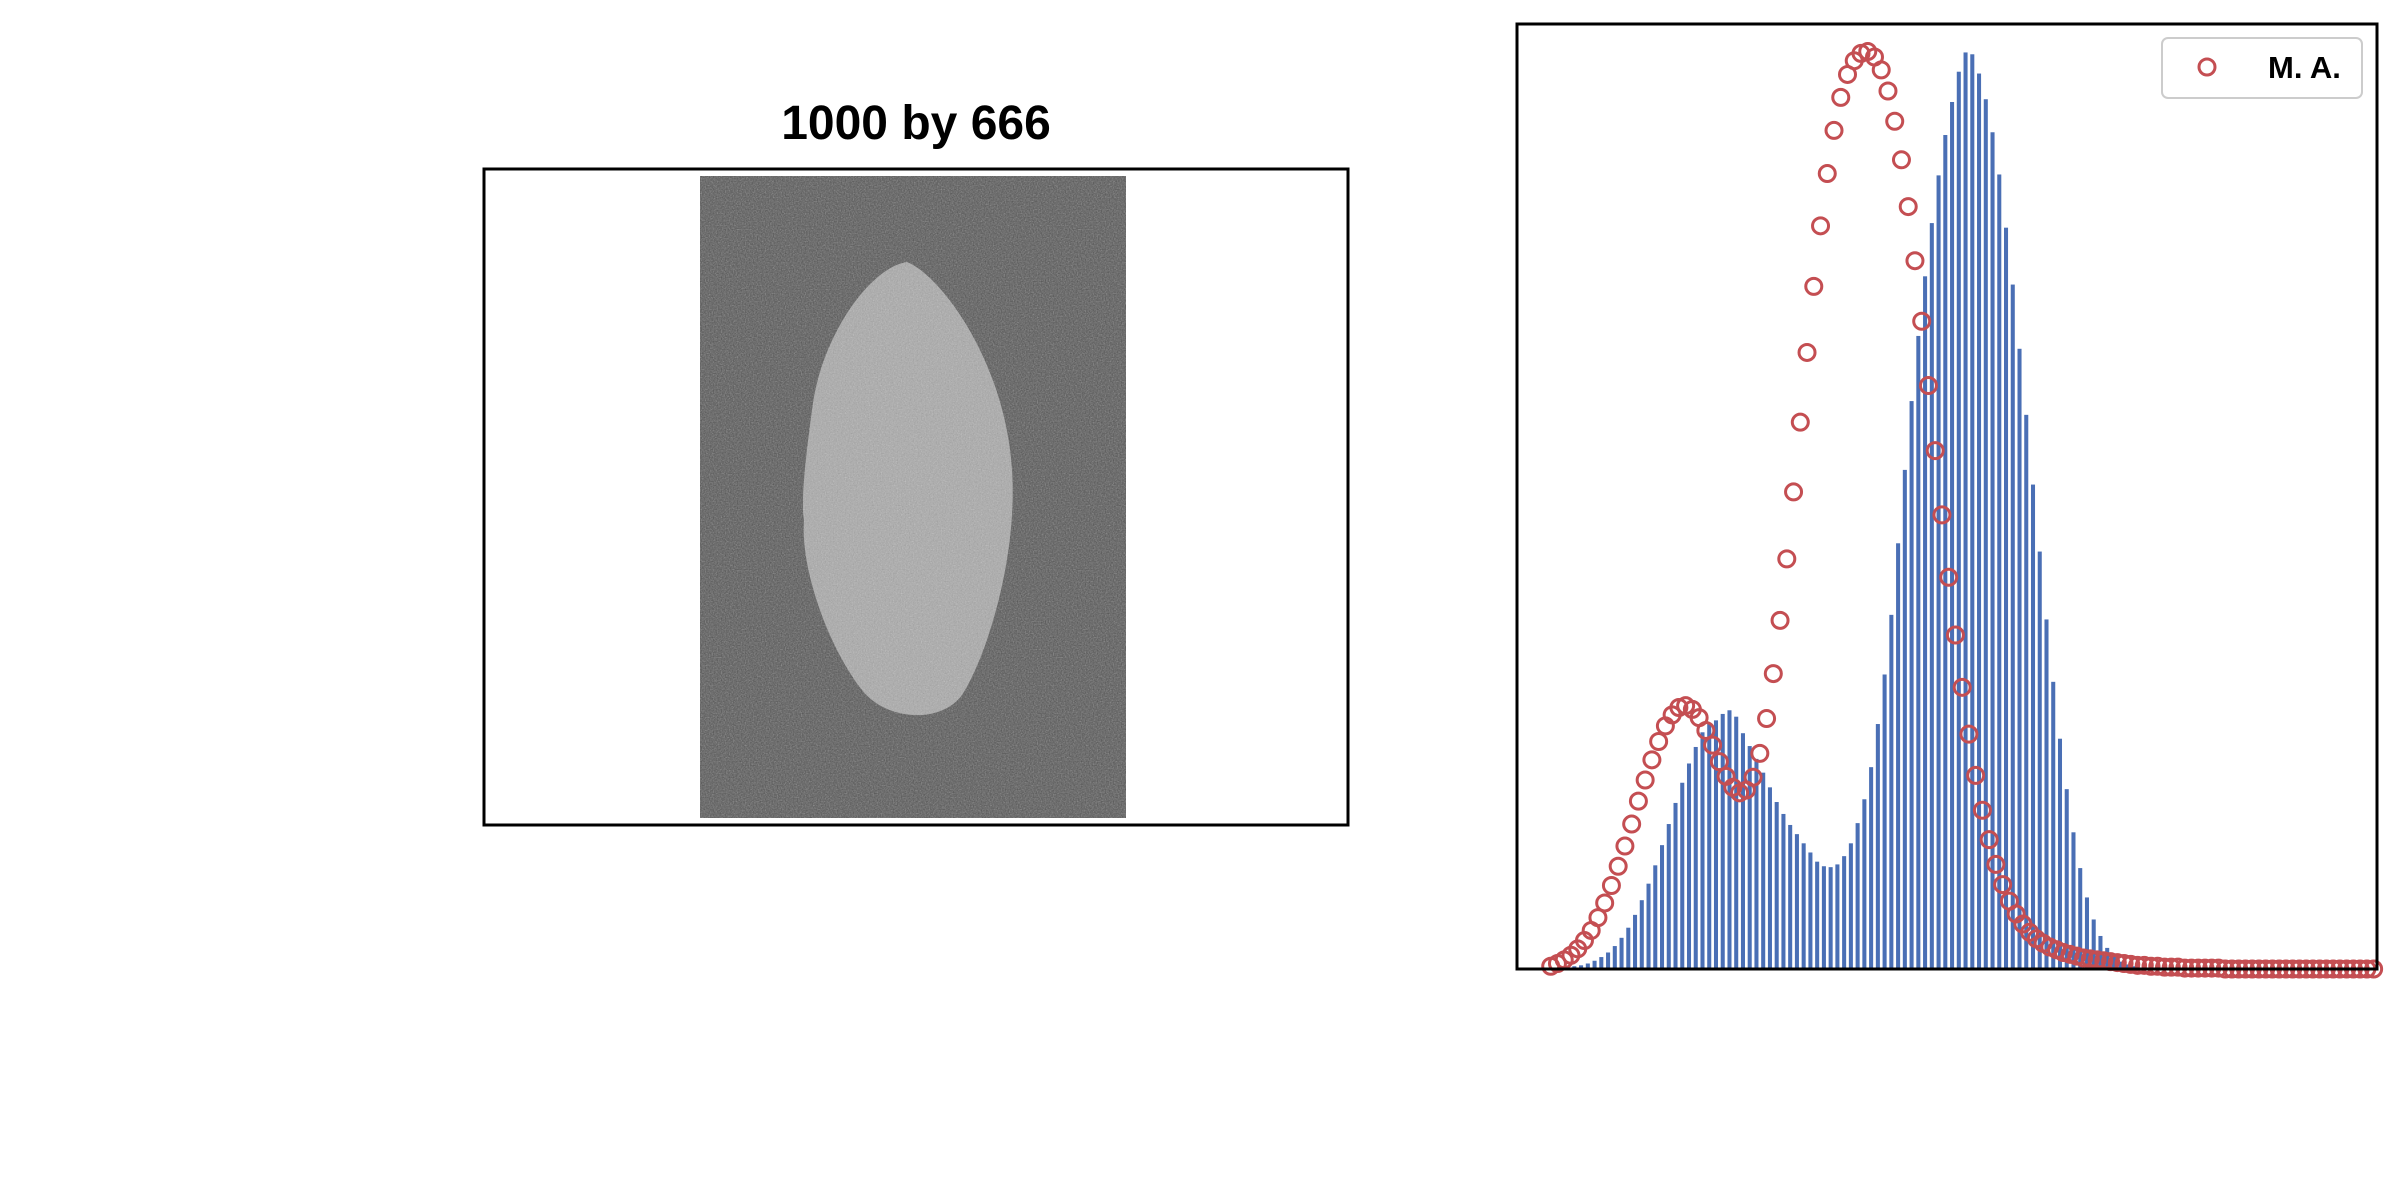 This screenshot has width=2400, height=1200. I want to click on legend: M. A., so click(2262, 68).